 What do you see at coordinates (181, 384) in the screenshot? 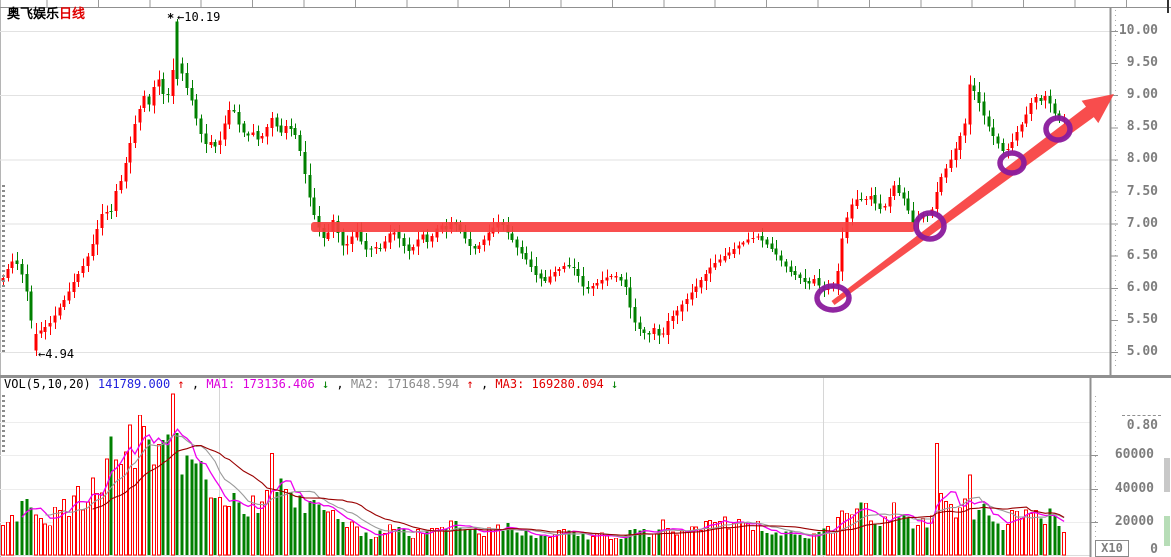
I see `vol-direction-icon: ↑` at bounding box center [181, 384].